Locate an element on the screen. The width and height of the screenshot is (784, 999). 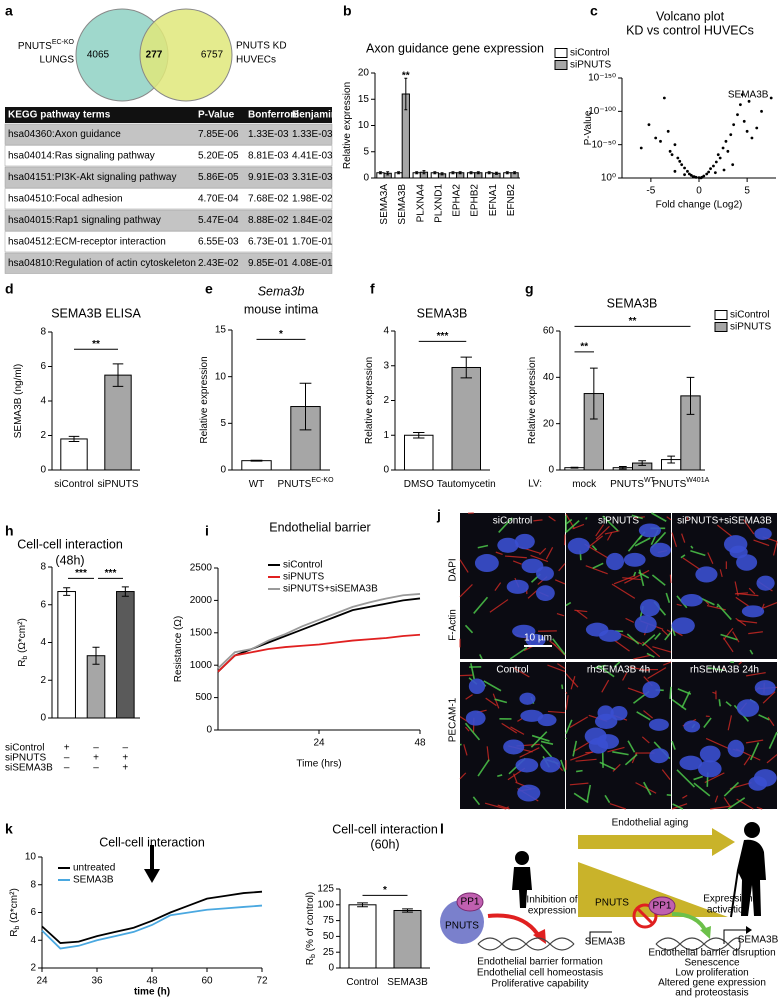
y-axis-label: Rb (Ω*cm²) is located at coordinates (23, 642).